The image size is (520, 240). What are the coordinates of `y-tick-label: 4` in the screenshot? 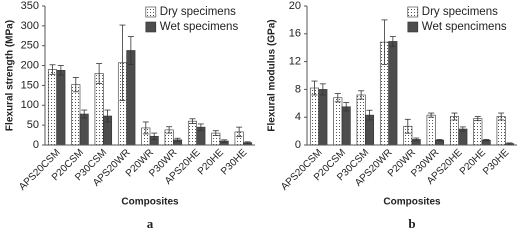 It's located at (298, 117).